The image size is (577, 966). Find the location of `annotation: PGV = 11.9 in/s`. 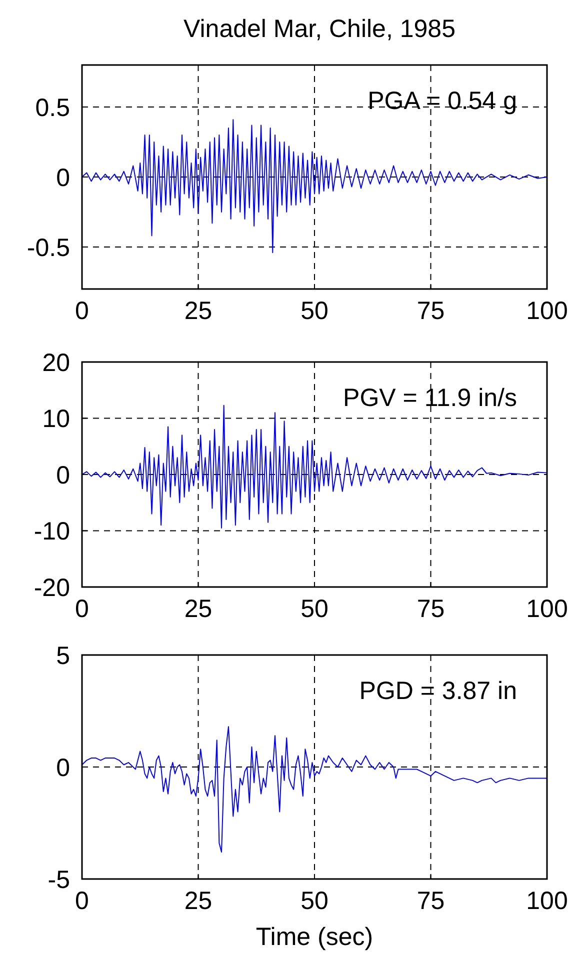

annotation: PGV = 11.9 in/s is located at coordinates (430, 398).